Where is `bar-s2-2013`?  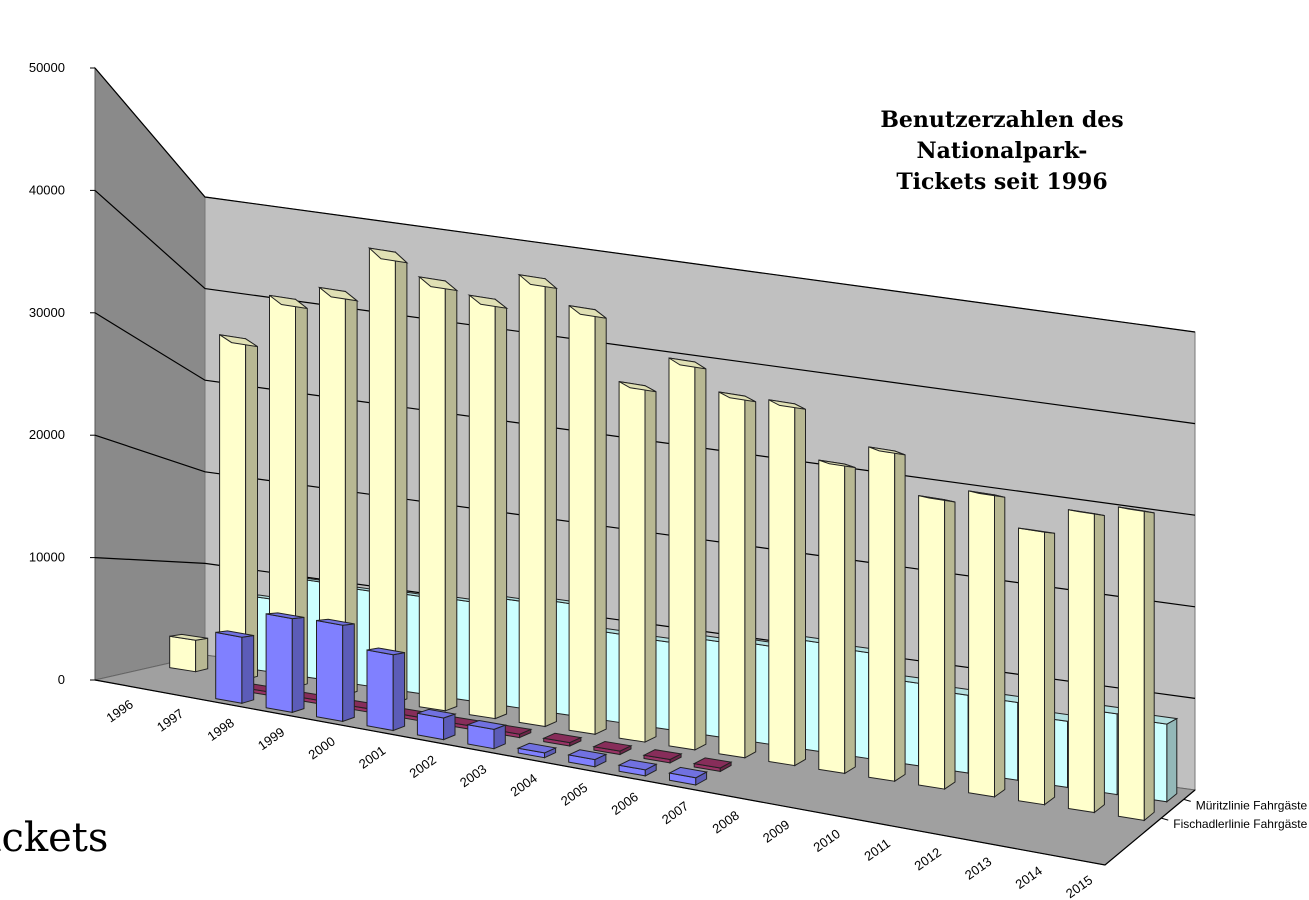 bar-s2-2013 is located at coordinates (1037, 666).